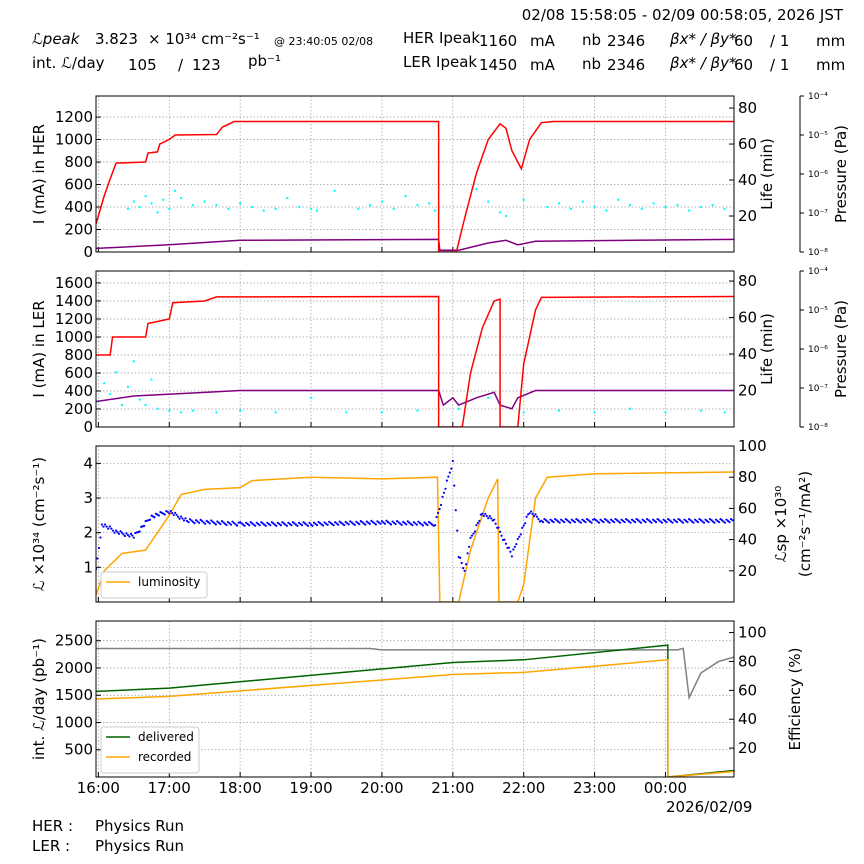 This screenshot has height=864, width=864. What do you see at coordinates (767, 349) in the screenshot?
I see `y2-axis-label: Life (min)` at bounding box center [767, 349].